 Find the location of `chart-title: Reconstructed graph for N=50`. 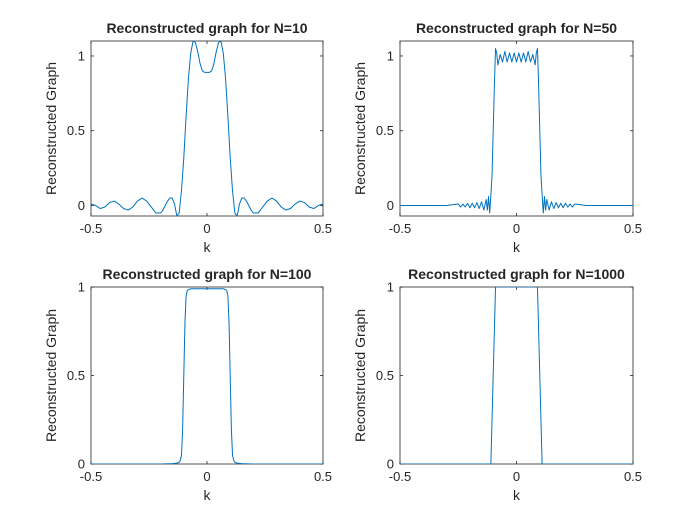

chart-title: Reconstructed graph for N=50 is located at coordinates (516, 28).